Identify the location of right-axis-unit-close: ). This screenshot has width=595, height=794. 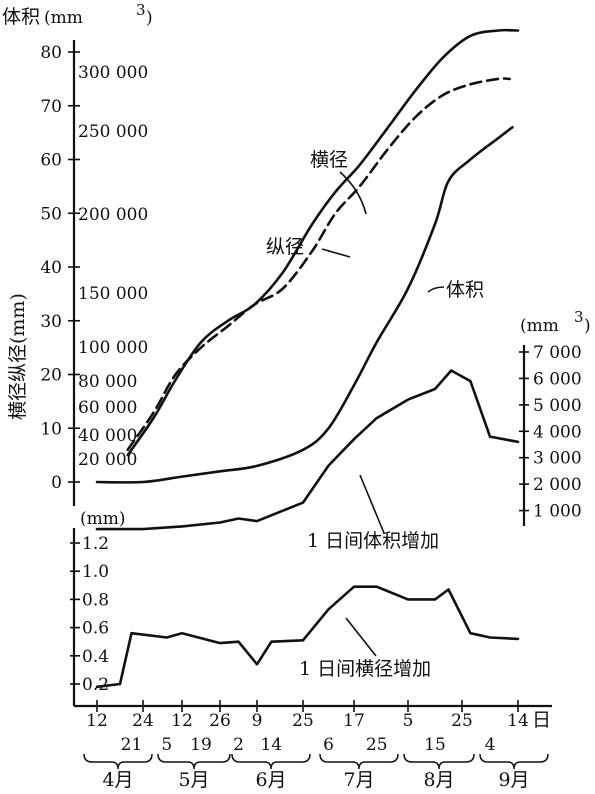
(587, 326).